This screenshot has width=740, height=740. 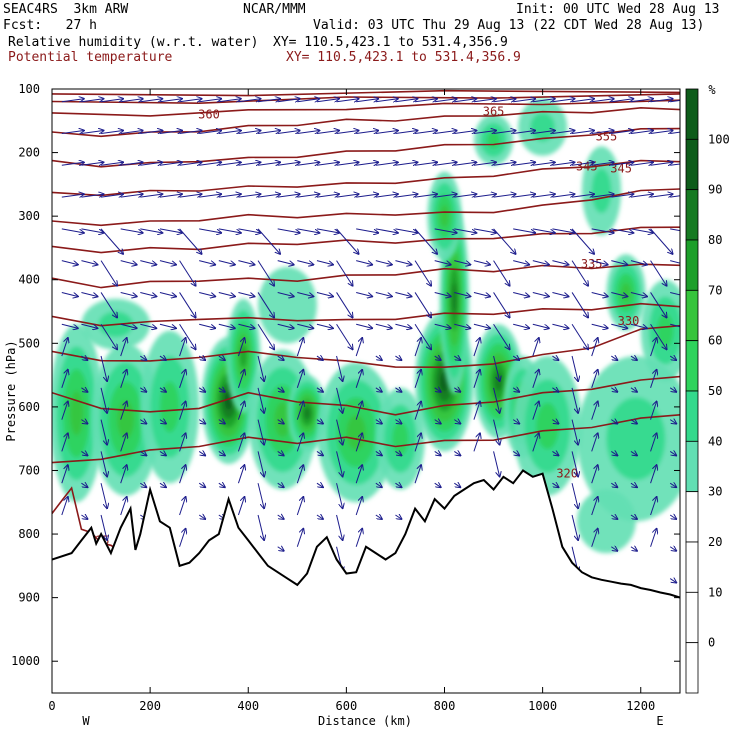 I want to click on field1-name: Relative humidity (w.r.t. water), so click(x=133, y=42).